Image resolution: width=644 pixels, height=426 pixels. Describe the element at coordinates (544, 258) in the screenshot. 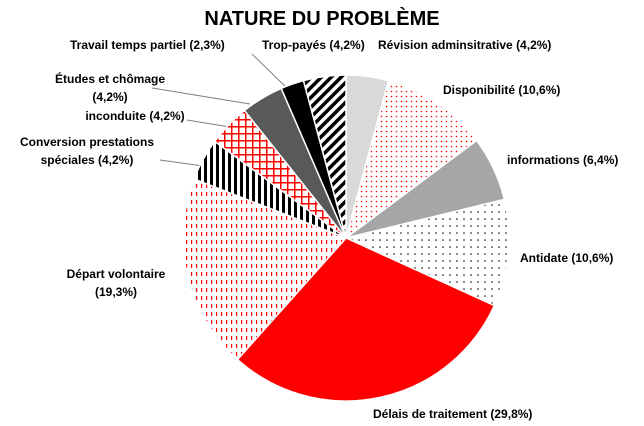

I see `category-name: Antidate` at that location.